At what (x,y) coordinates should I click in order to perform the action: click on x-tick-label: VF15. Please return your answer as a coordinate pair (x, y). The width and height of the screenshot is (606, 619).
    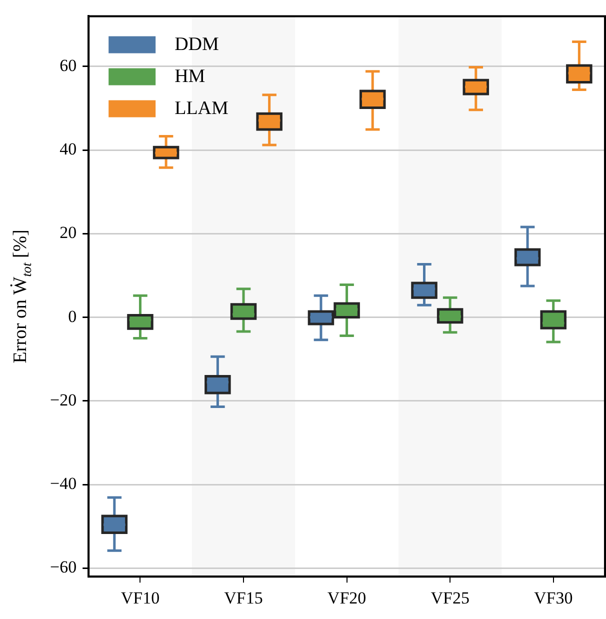
    Looking at the image, I should click on (243, 598).